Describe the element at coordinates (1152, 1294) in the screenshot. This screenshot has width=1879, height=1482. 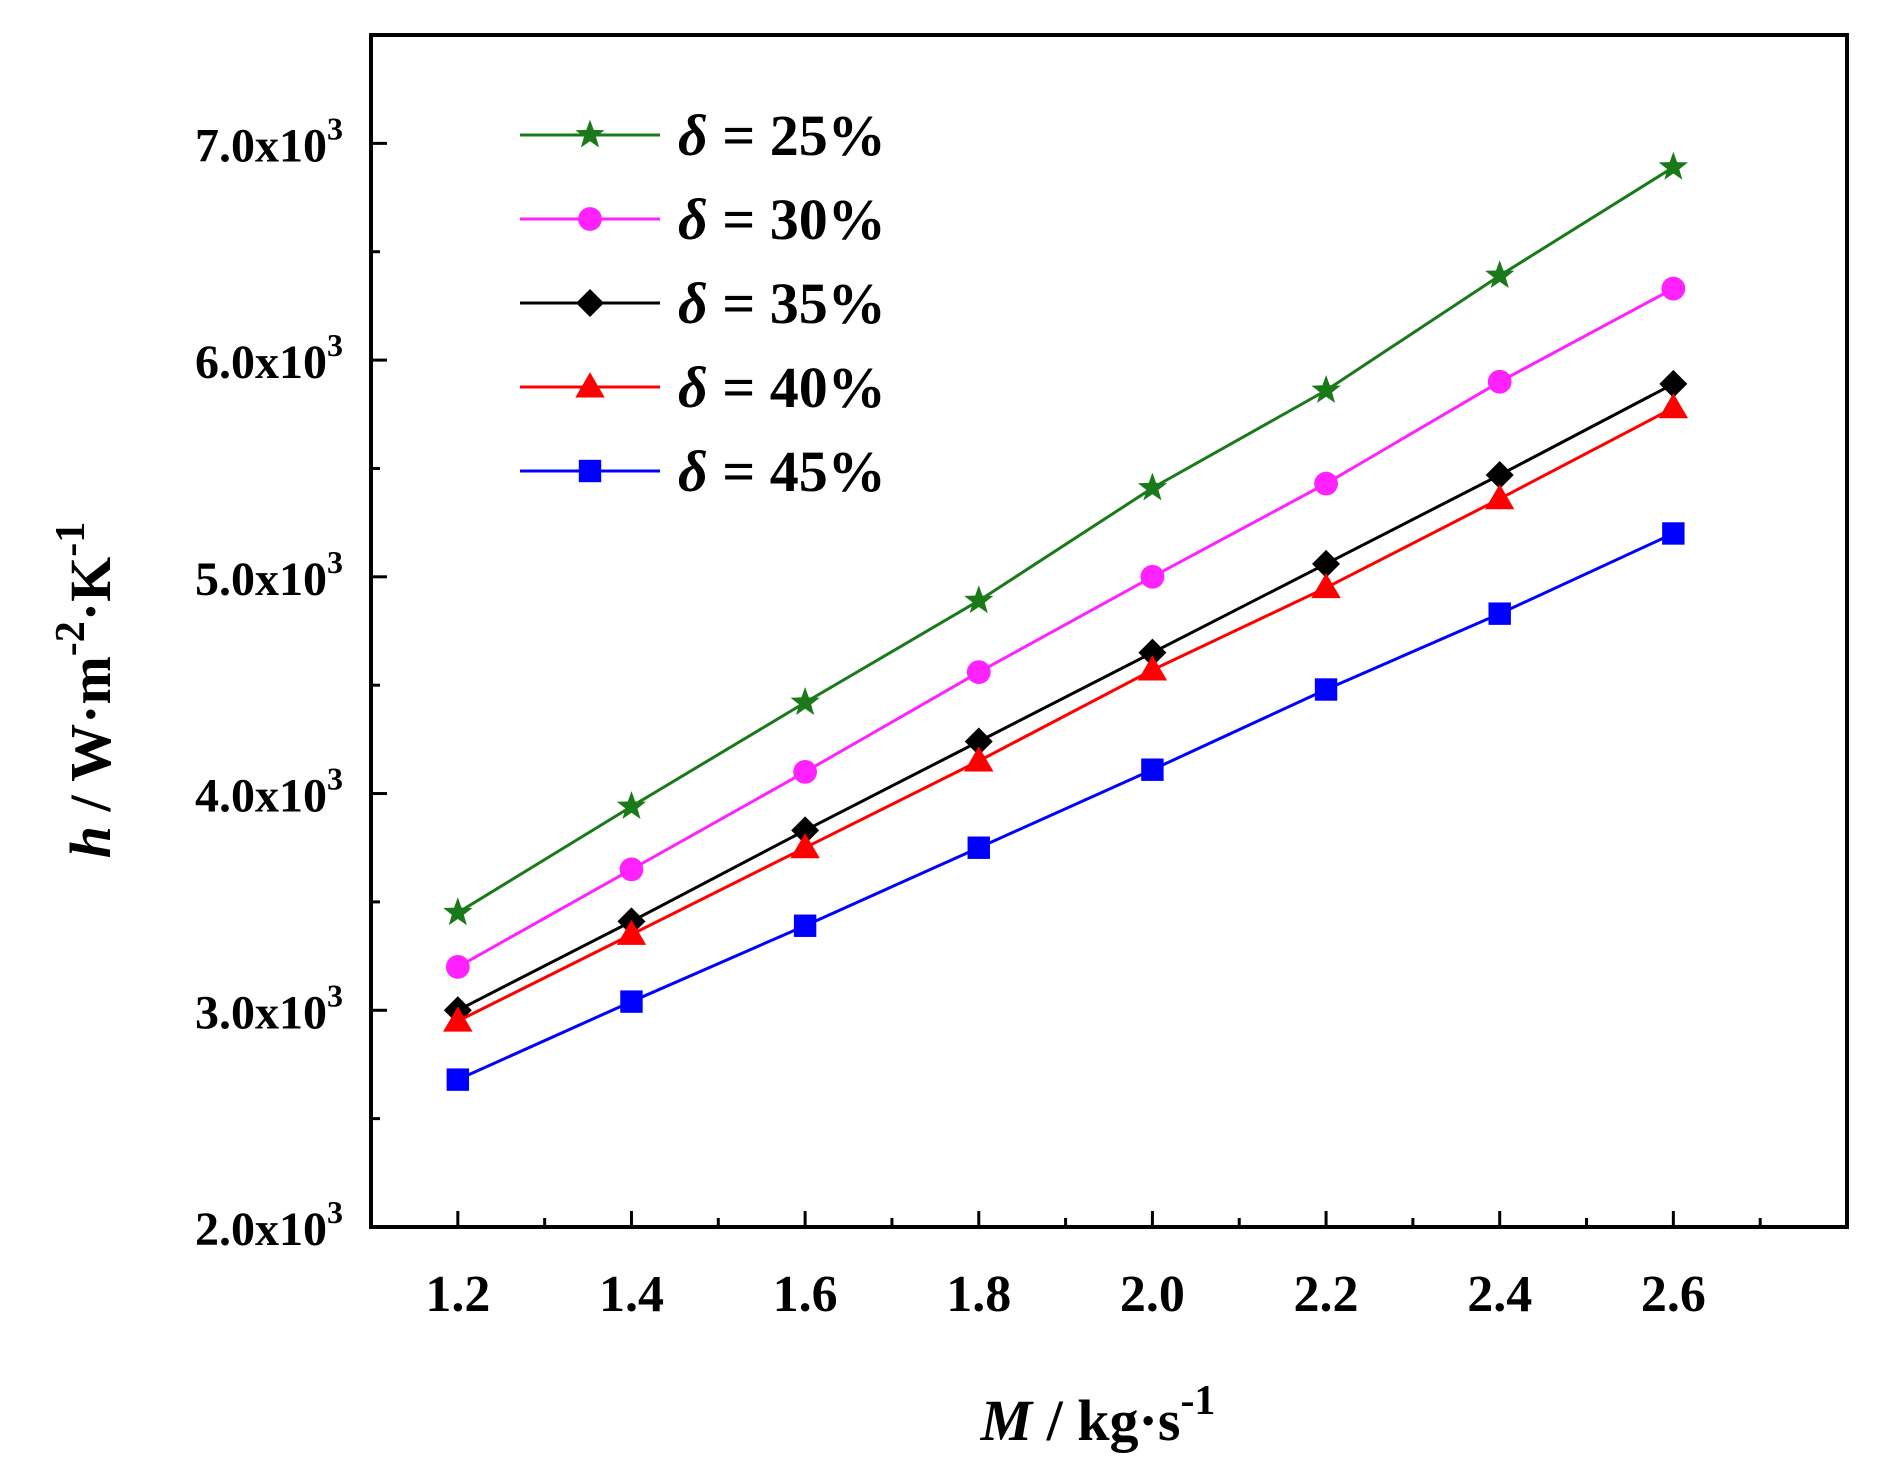
I see `x-tick-label: 2.0` at that location.